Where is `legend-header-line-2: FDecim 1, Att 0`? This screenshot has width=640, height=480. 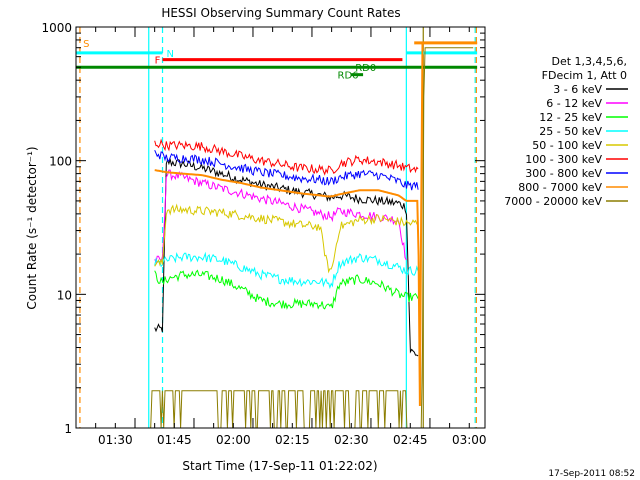 legend-header-line-2: FDecim 1, Att 0 is located at coordinates (584, 75).